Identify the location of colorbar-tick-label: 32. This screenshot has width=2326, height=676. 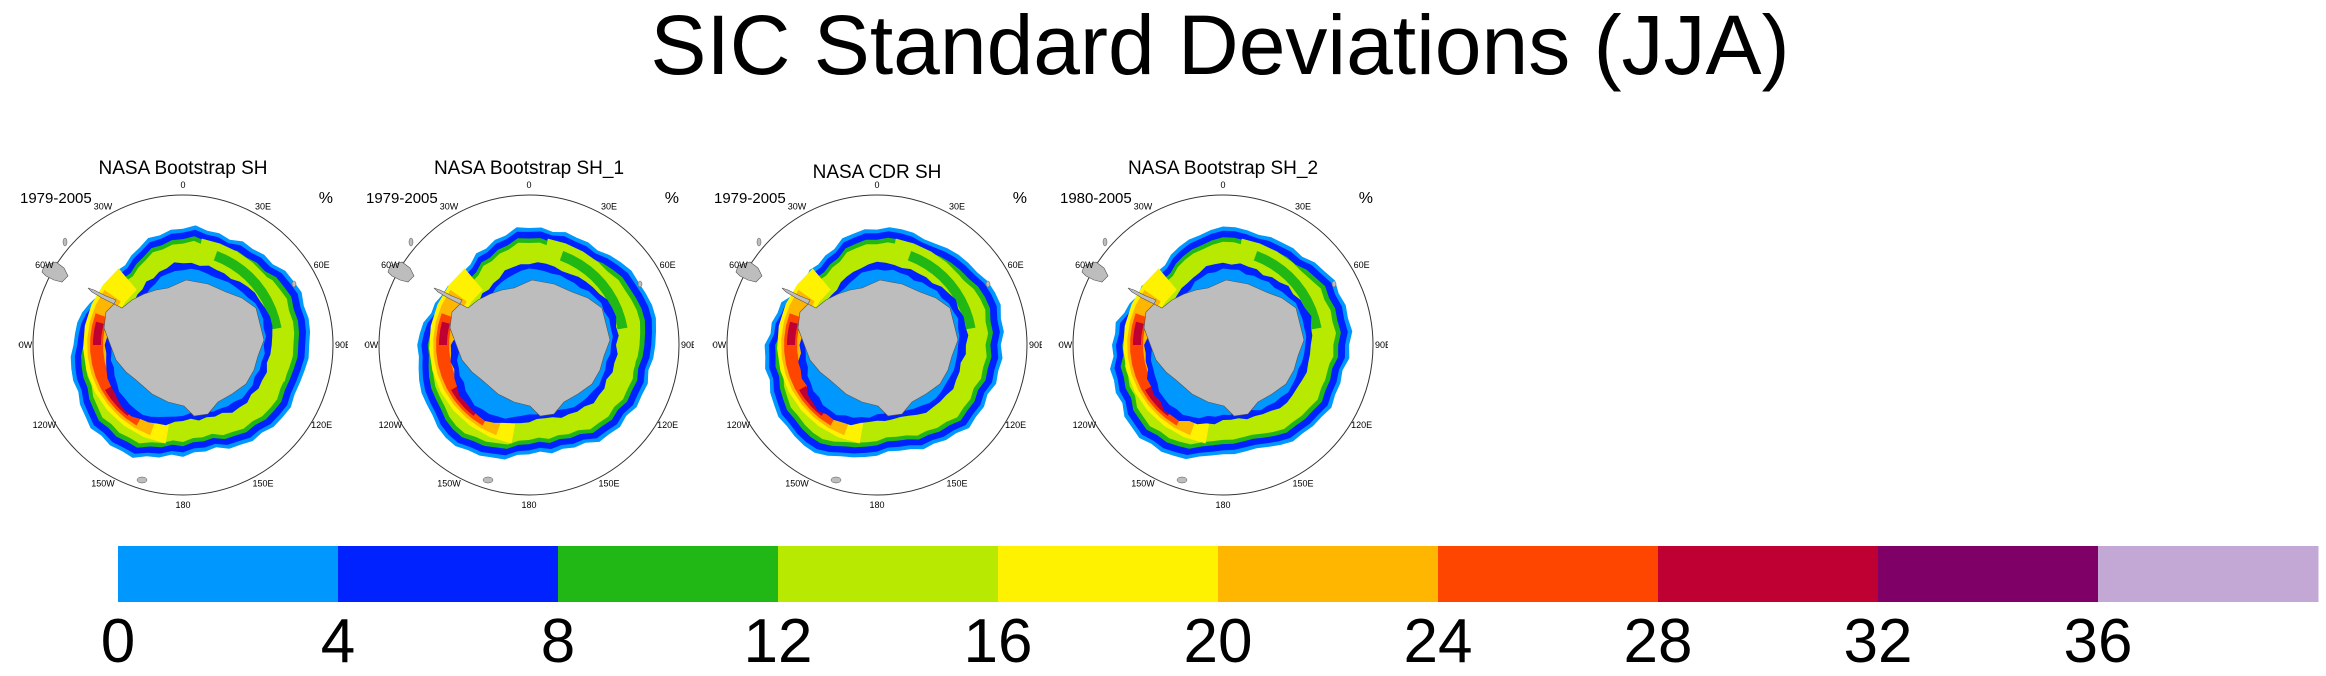
(1878, 641).